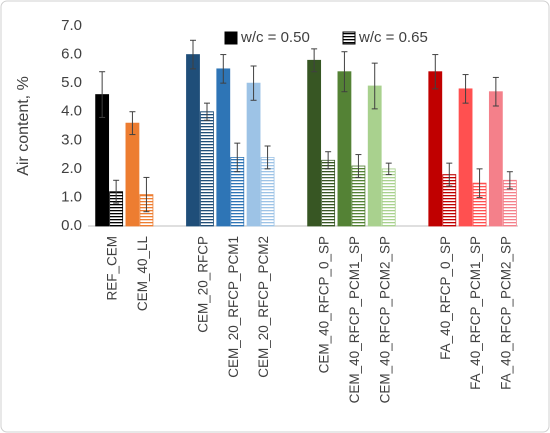  Describe the element at coordinates (71, 139) in the screenshot. I see `y-tick-label: 3.0` at that location.